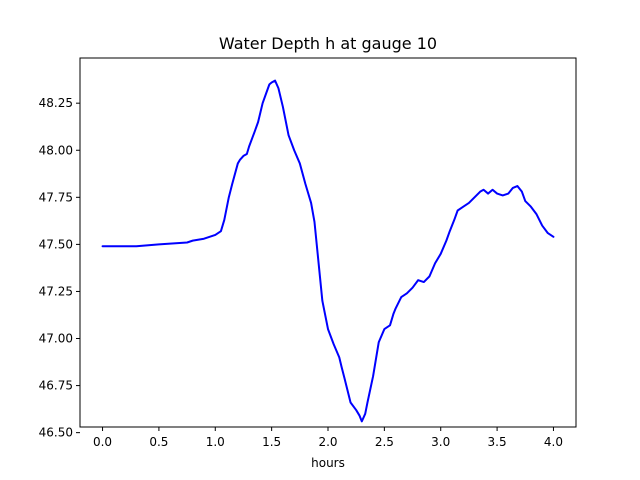 The width and height of the screenshot is (640, 480). What do you see at coordinates (440, 442) in the screenshot?
I see `x-tick-label: 3.0` at bounding box center [440, 442].